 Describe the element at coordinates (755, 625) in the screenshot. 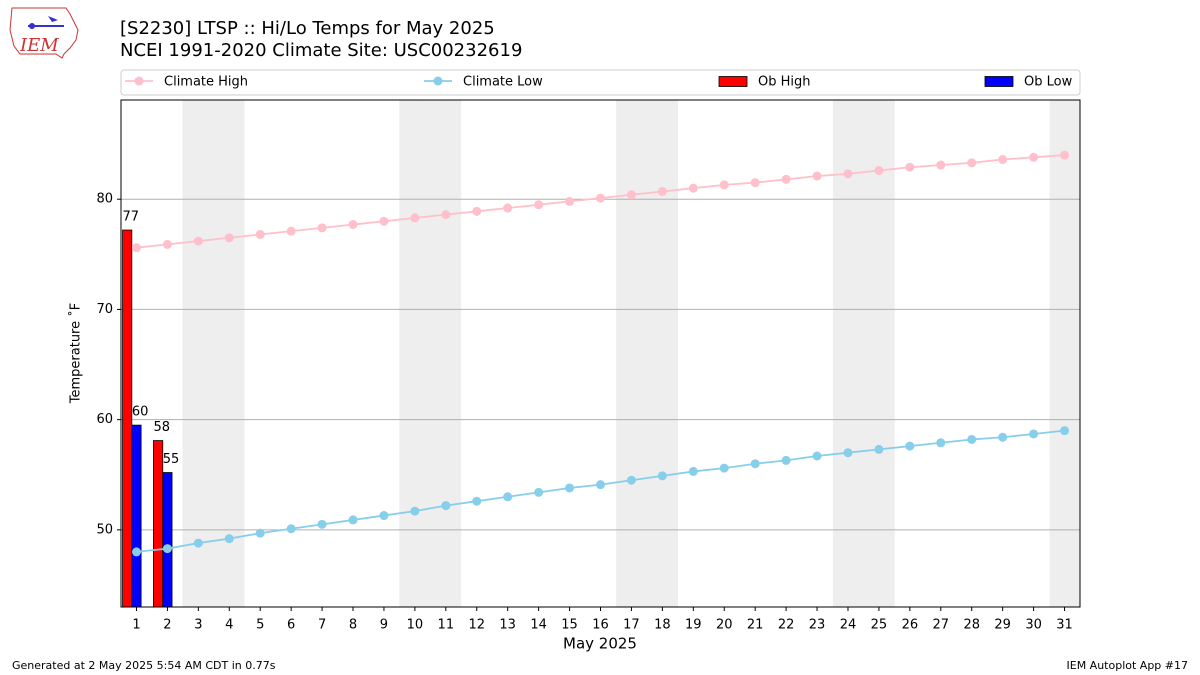

I see `x-tick-label: 21` at that location.